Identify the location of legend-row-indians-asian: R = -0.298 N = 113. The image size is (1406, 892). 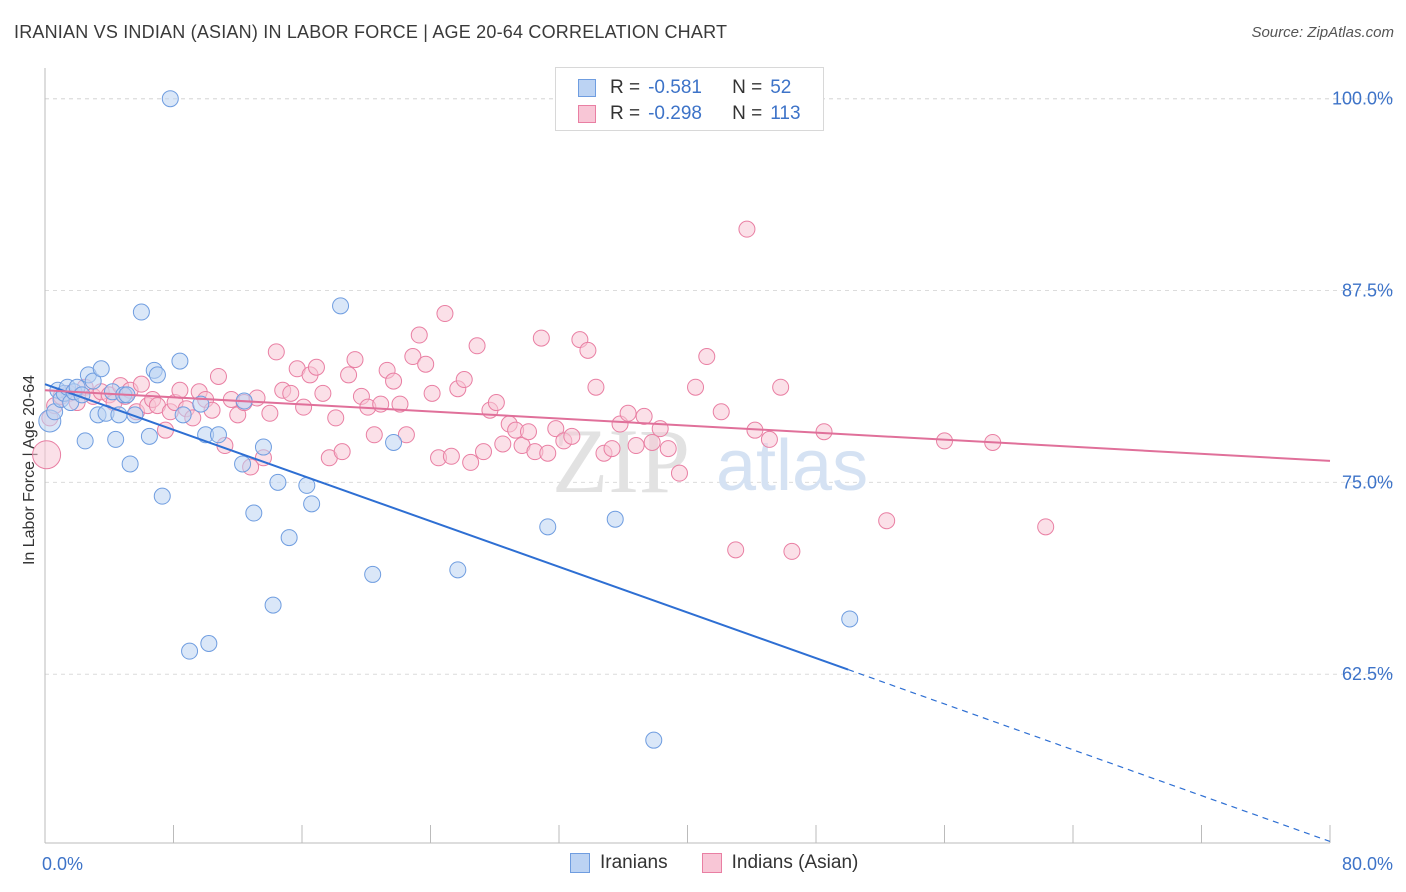
(689, 114).